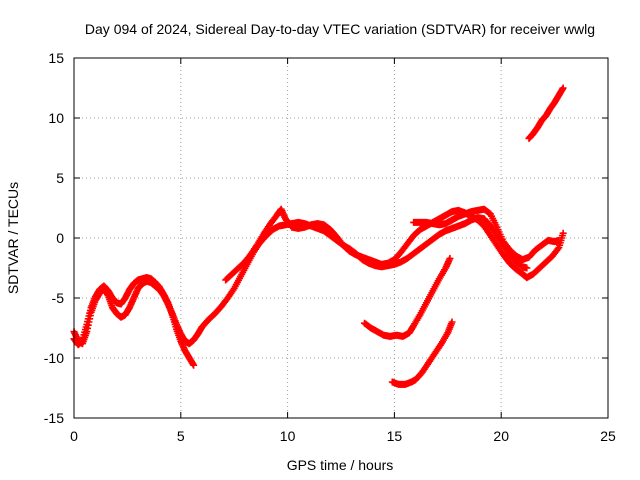  Describe the element at coordinates (74, 436) in the screenshot. I see `x-tick-label: 0` at that location.